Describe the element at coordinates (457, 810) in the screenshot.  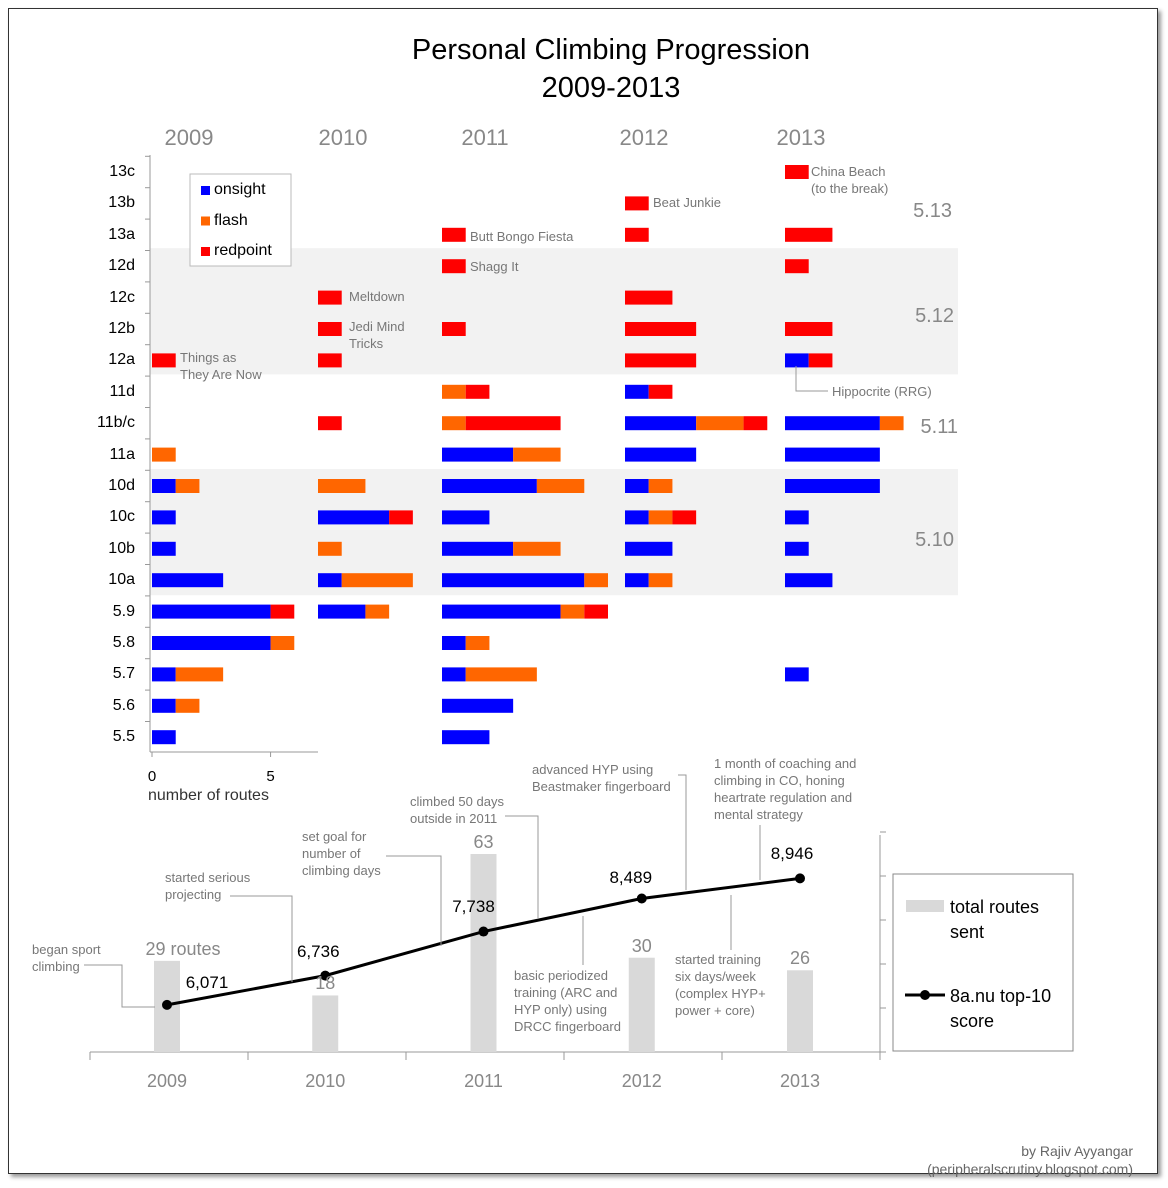
I see `milestone-annotation: climbed 50 days outside in 2011` at that location.